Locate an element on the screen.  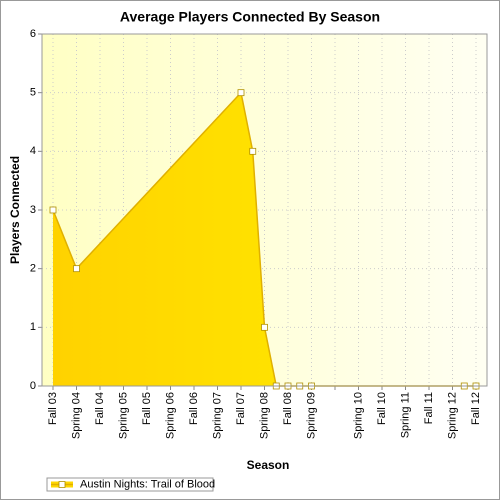
x-tick-label: Fall 05 is located at coordinates (147, 408).